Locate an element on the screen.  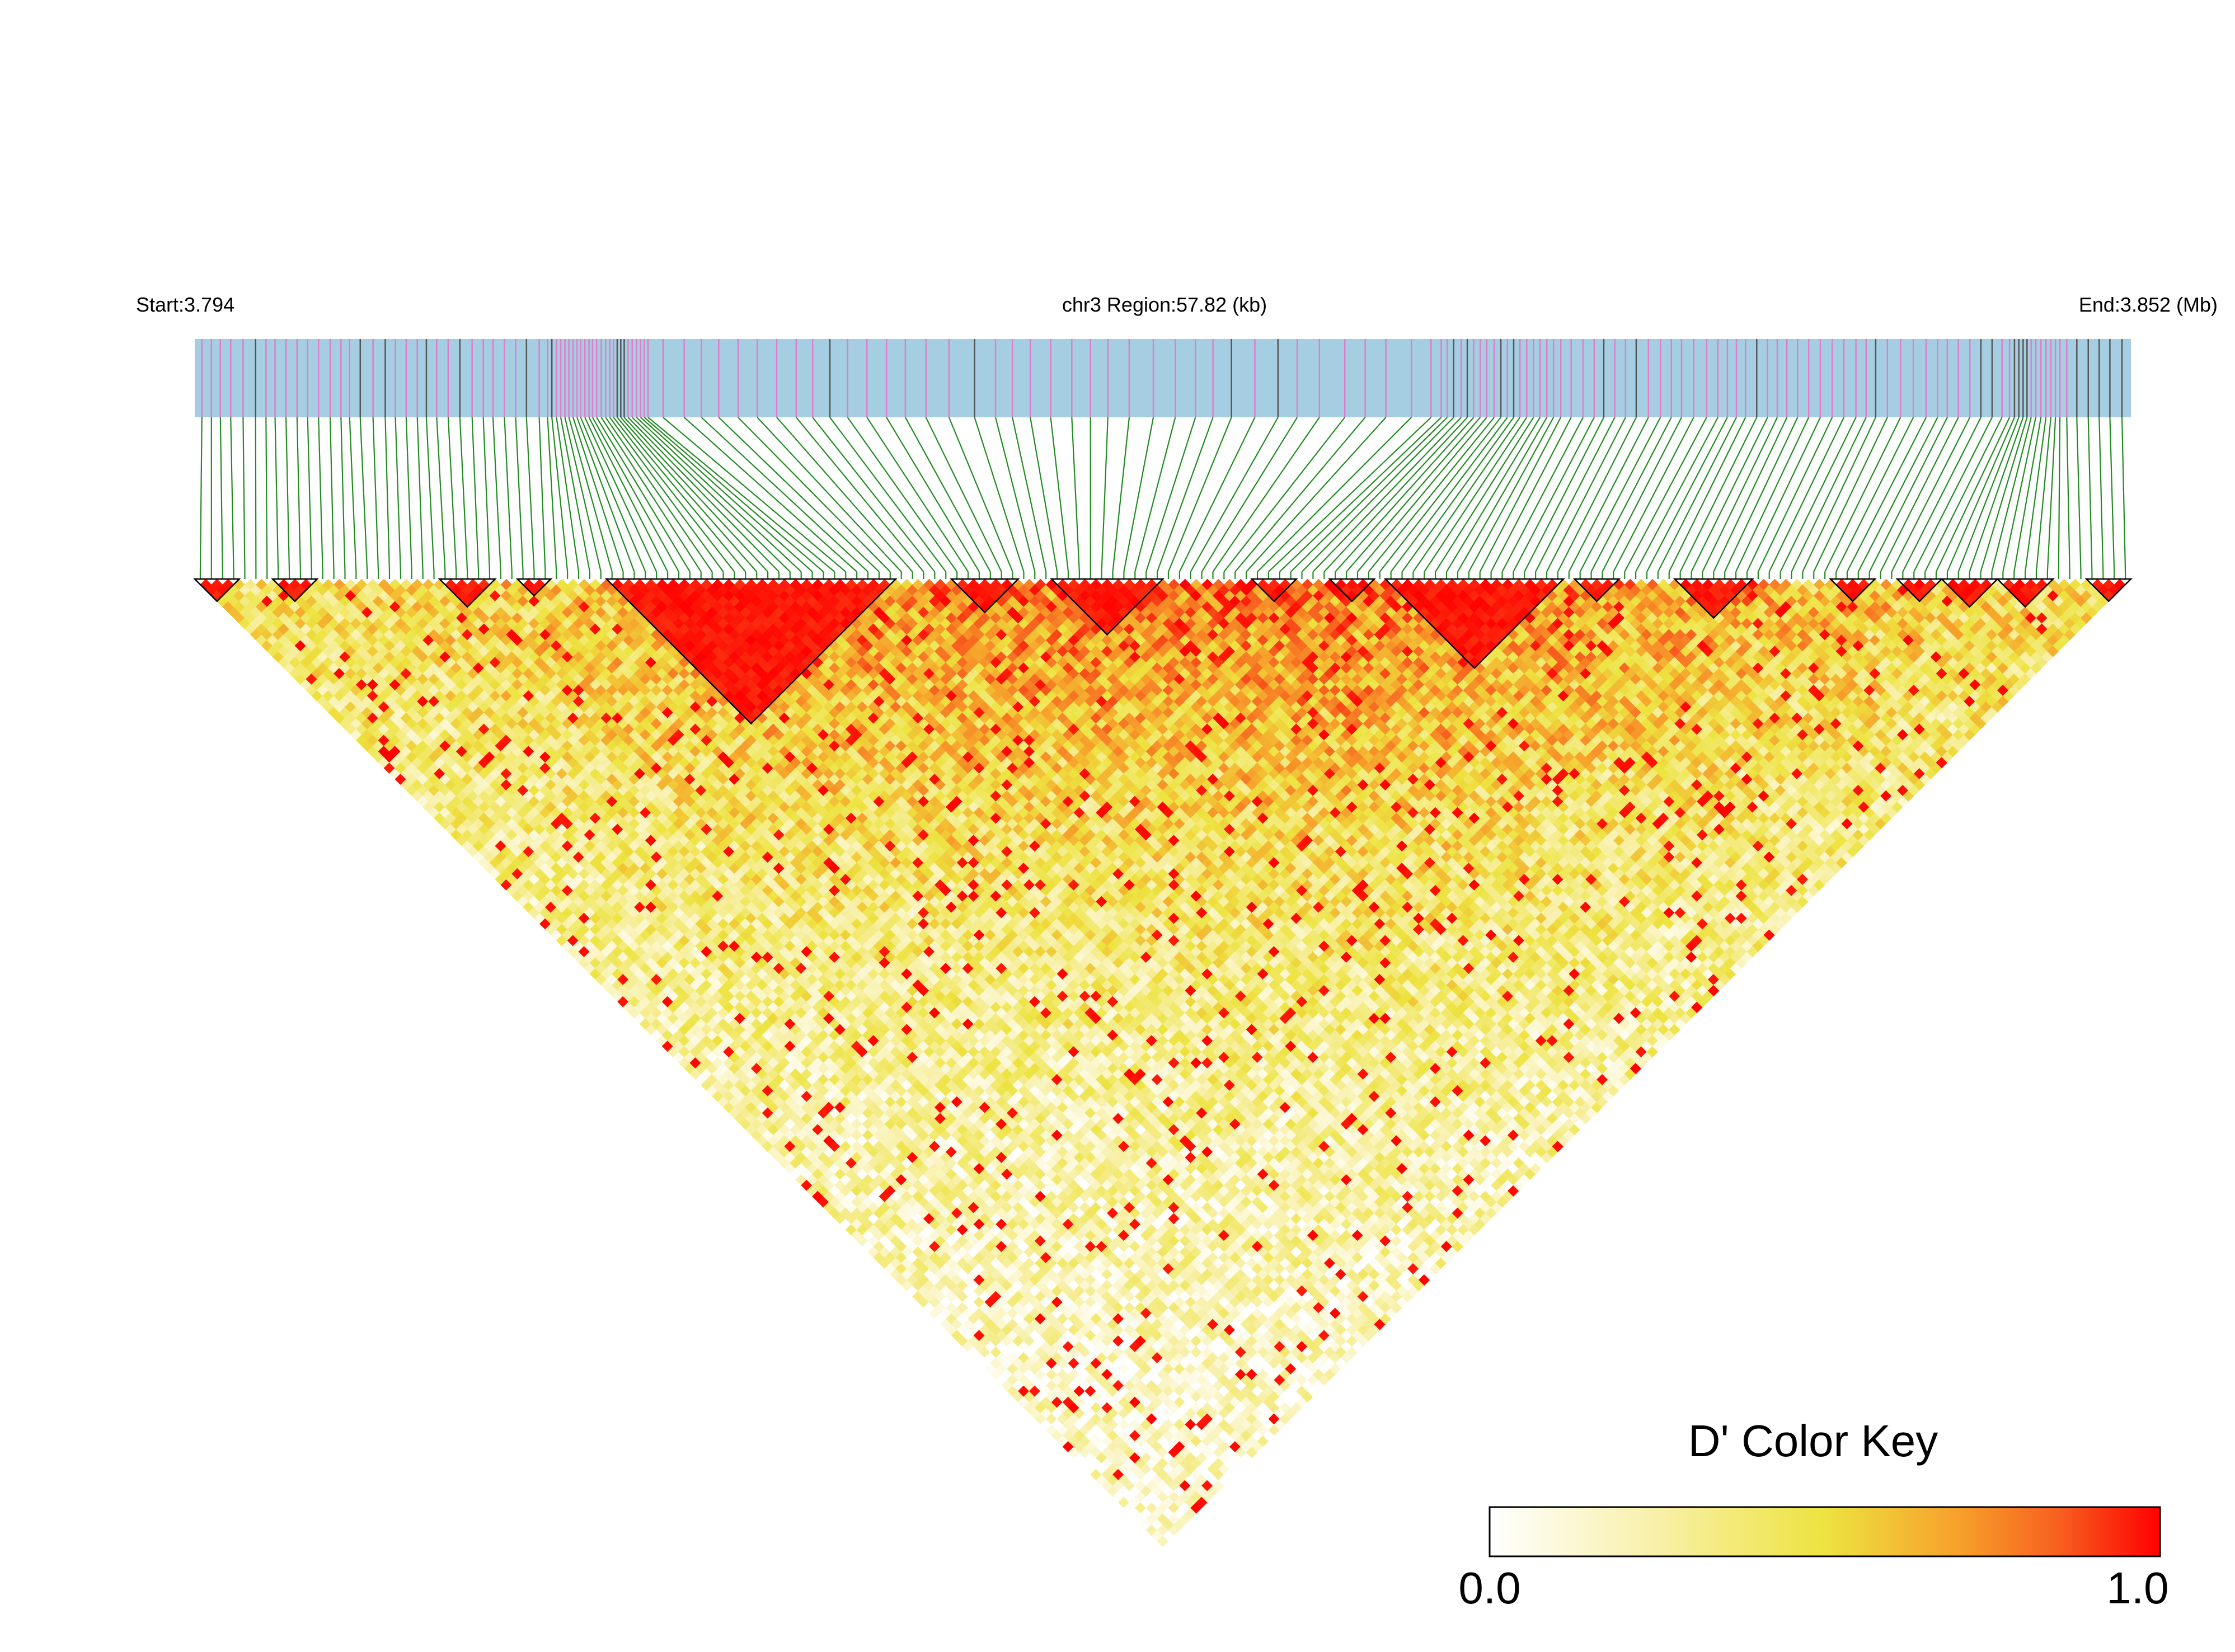
snp-ticks is located at coordinates (1162, 378).